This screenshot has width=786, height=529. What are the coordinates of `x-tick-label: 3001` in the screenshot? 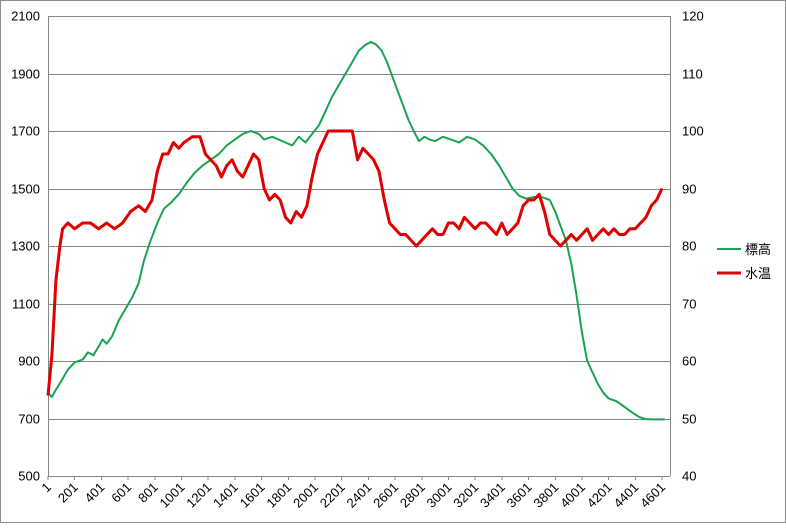 It's located at (439, 495).